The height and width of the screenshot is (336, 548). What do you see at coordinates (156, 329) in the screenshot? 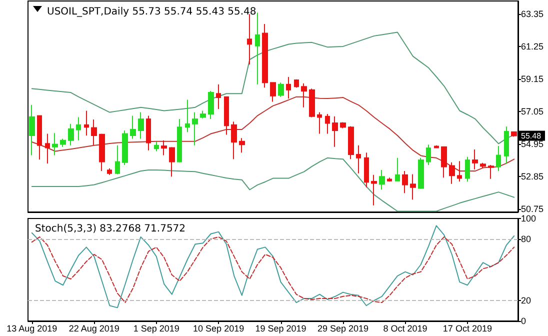
I see `x-tick-label: 1 Sep 2019` at bounding box center [156, 329].